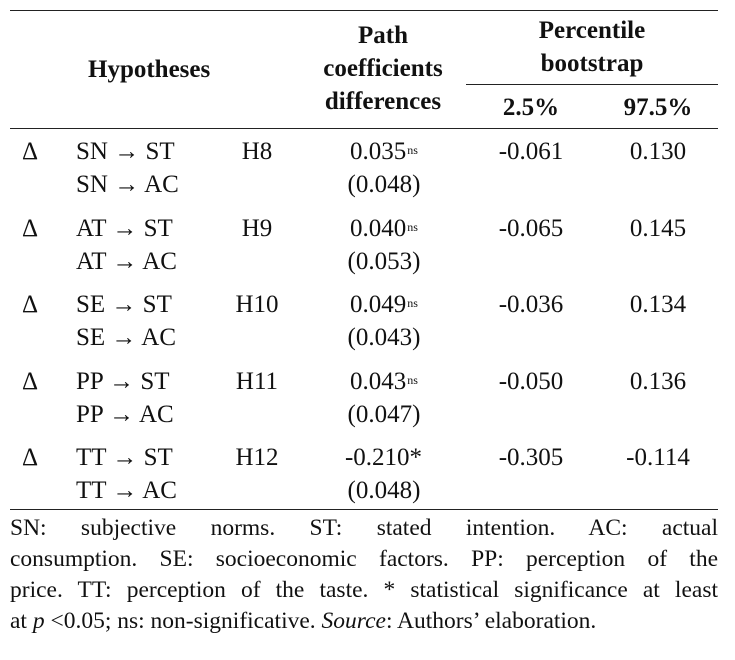 The width and height of the screenshot is (735, 660). I want to click on ci-high: 0.130, so click(658, 152).